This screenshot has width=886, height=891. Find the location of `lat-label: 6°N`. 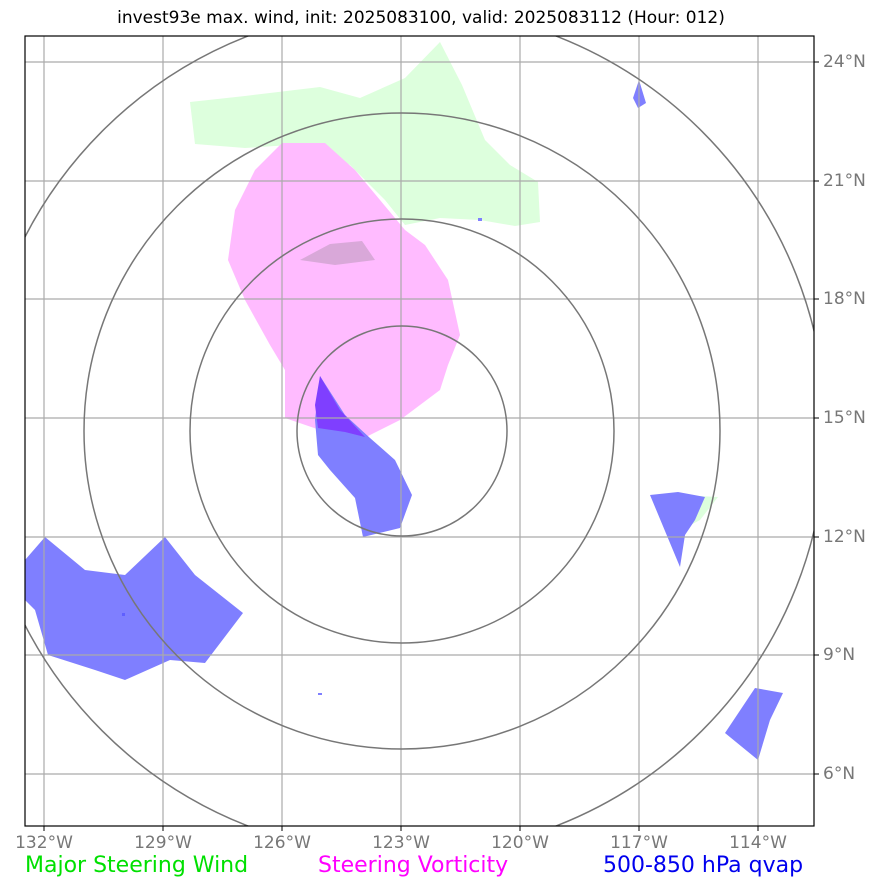

lat-label: 6°N is located at coordinates (839, 774).